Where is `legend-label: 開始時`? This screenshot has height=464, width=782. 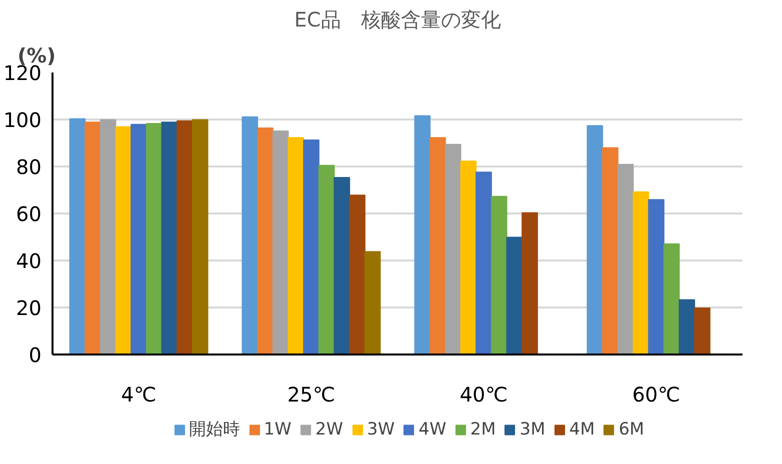 legend-label: 開始時 is located at coordinates (214, 429).